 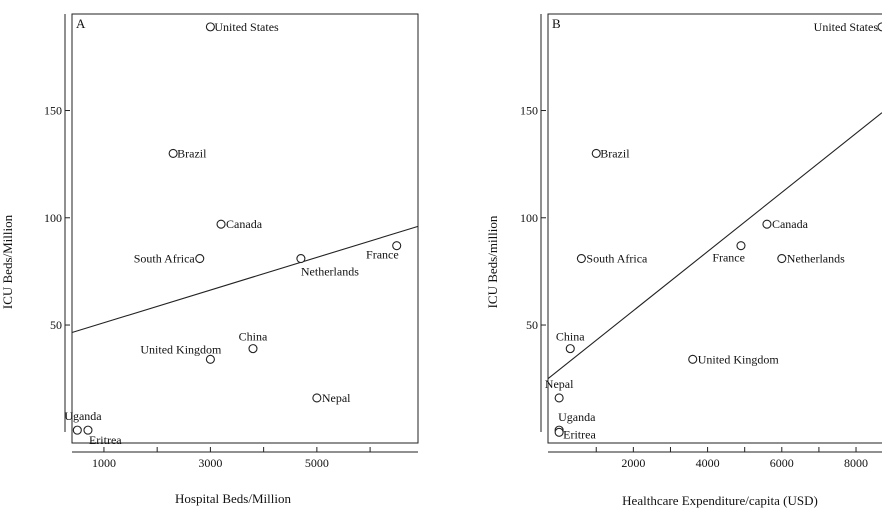 What do you see at coordinates (633, 463) in the screenshot?
I see `x-tick-label: 2000` at bounding box center [633, 463].